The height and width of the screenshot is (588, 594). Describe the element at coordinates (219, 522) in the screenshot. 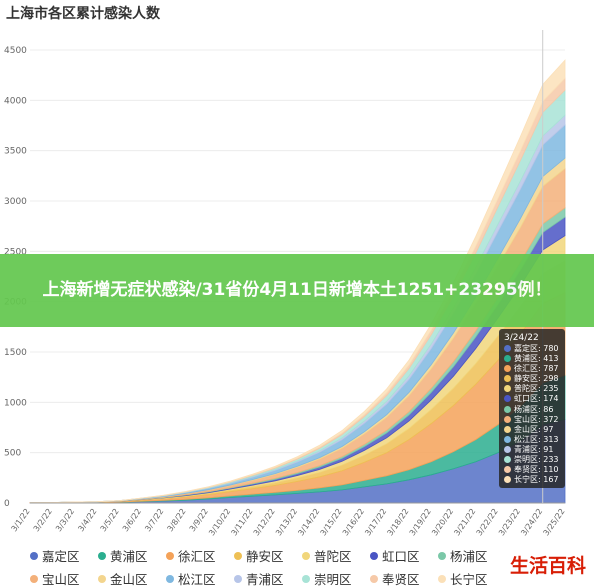

I see `x-tick-label: 3/10/22` at that location.